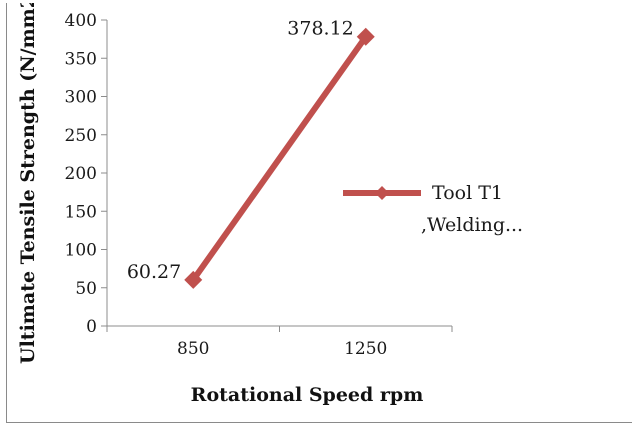 This screenshot has height=426, width=636. I want to click on data-label: 378.12, so click(320, 29).